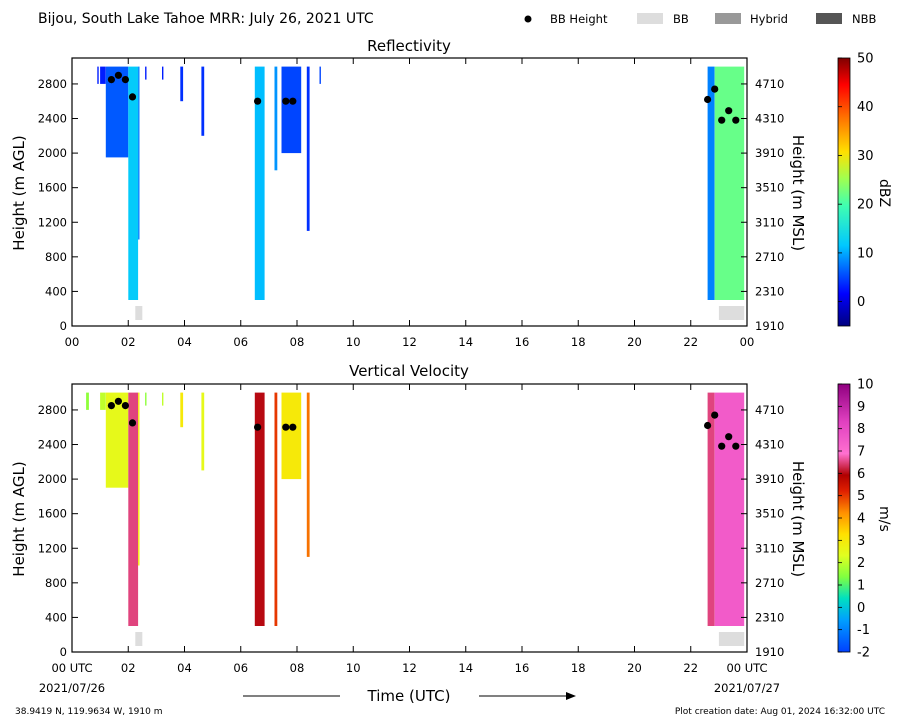 The width and height of the screenshot is (900, 725). Describe the element at coordinates (865, 156) in the screenshot. I see `colorbar-tick-label: 30` at that location.